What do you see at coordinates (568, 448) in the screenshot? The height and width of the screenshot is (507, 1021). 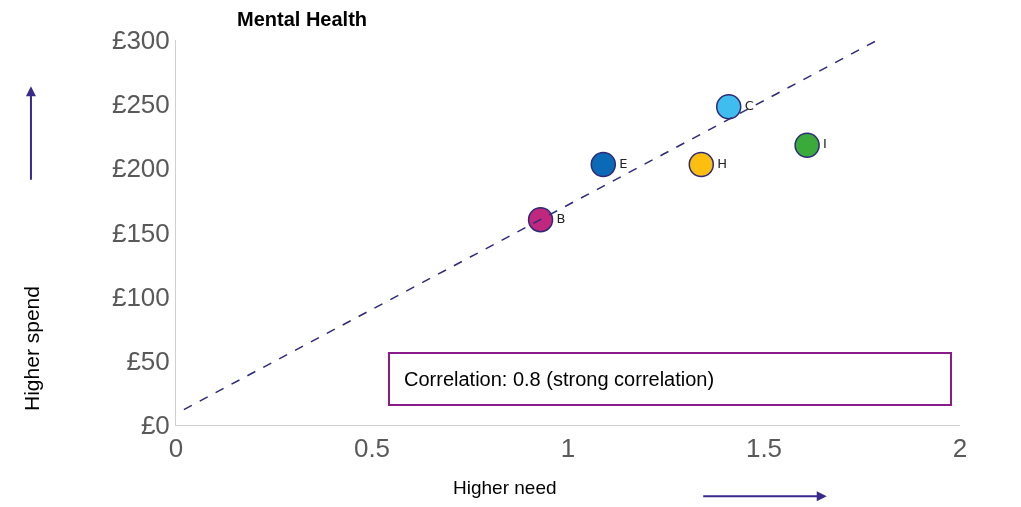 I see `x-tick-label: 1` at bounding box center [568, 448].